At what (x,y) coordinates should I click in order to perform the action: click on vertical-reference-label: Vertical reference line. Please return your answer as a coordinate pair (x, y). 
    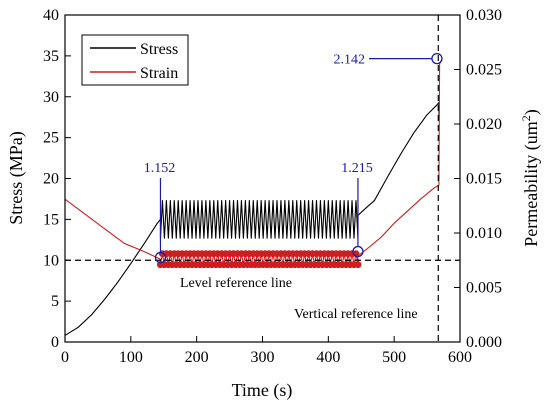
    Looking at the image, I should click on (356, 314).